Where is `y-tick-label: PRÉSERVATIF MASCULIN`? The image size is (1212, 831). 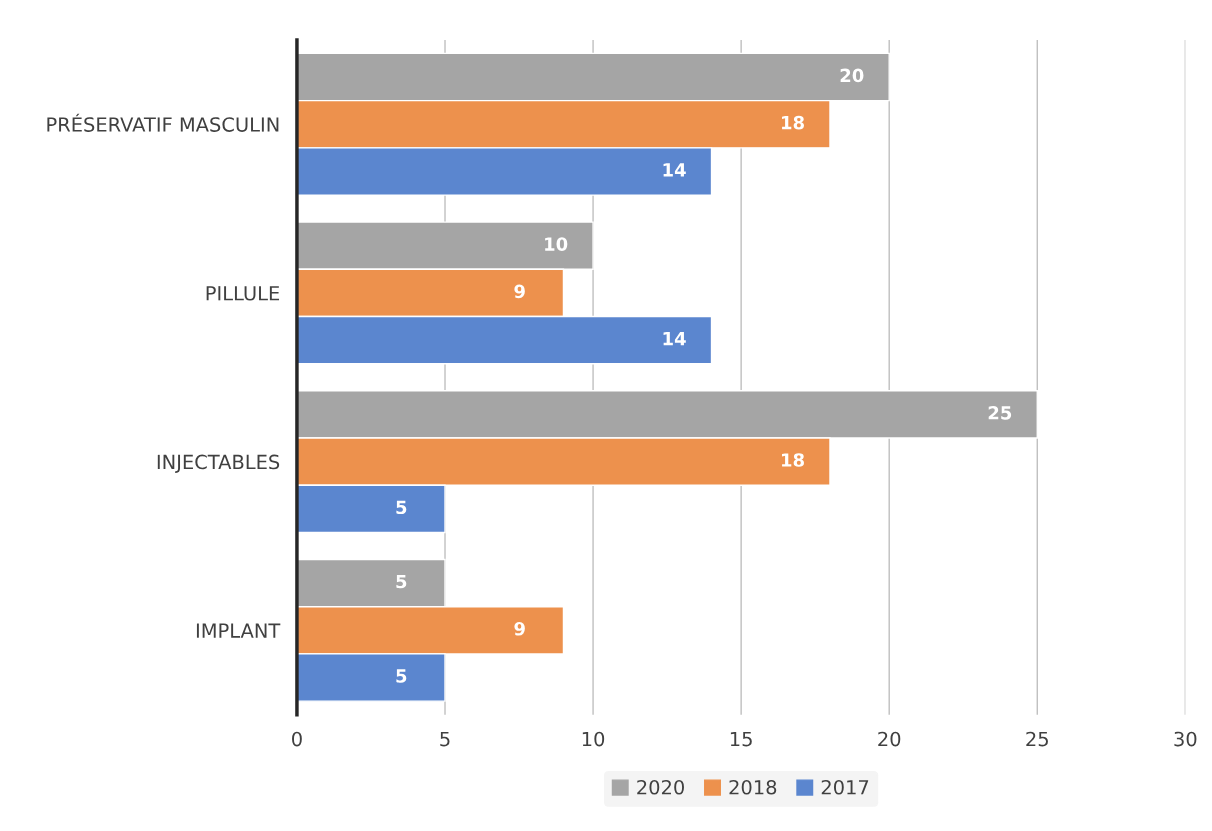
y-tick-label: PRÉSERVATIF MASCULIN is located at coordinates (163, 122).